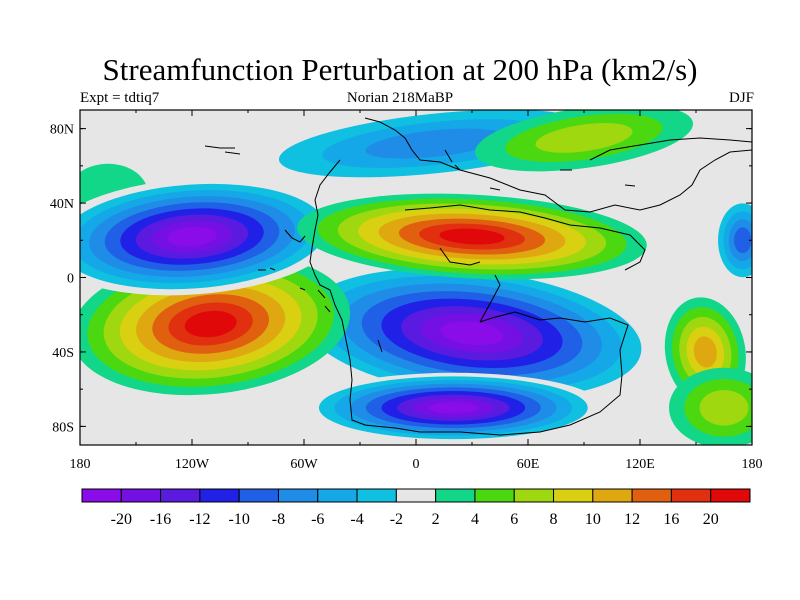 The image size is (800, 600). Describe the element at coordinates (317, 519) in the screenshot. I see `colorbar-label: -6` at that location.